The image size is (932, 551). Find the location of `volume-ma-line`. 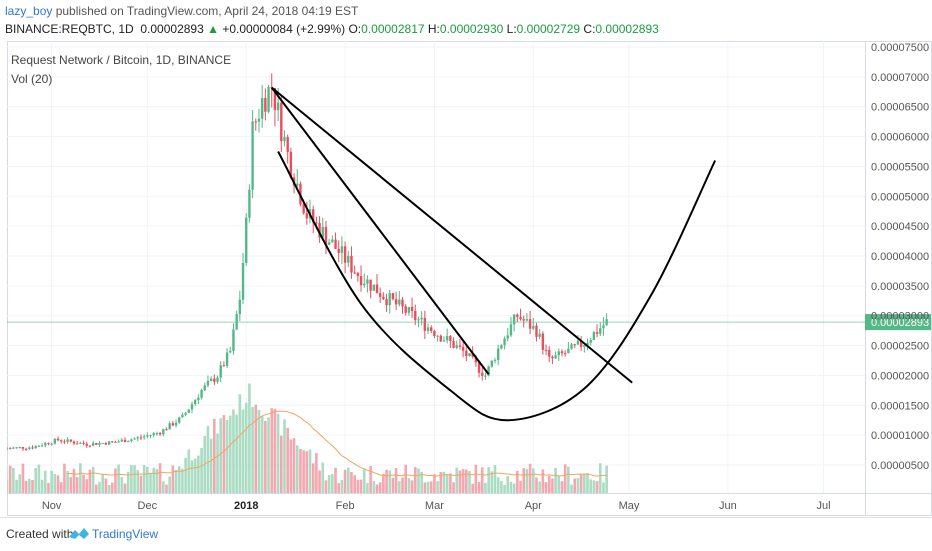

volume-ma-line is located at coordinates (337, 443).